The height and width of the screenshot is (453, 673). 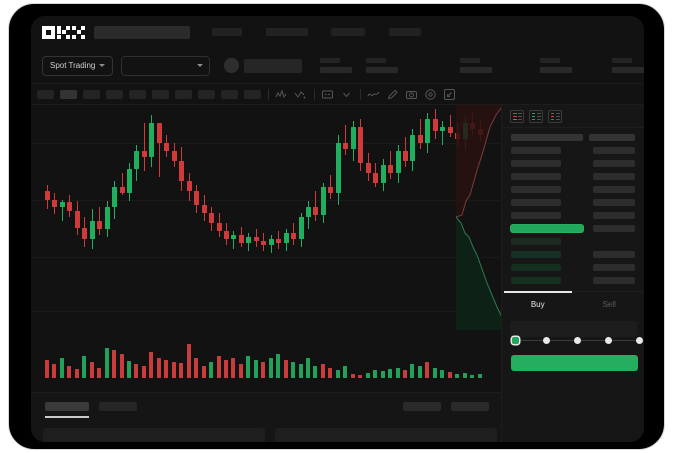 I want to click on submit-order-button, so click(x=574, y=363).